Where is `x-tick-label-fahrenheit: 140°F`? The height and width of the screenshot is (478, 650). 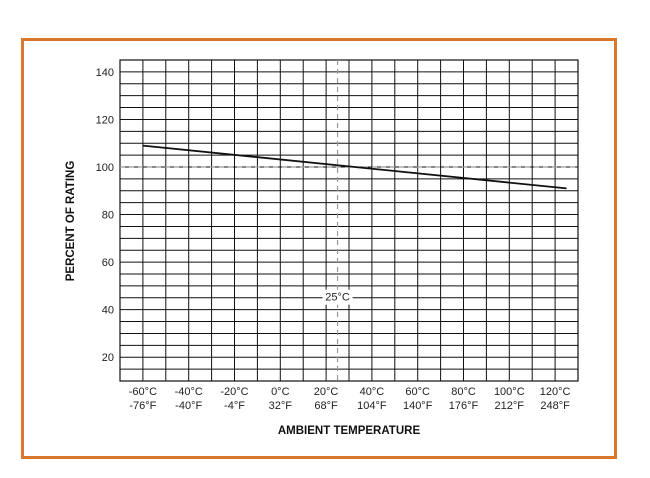
x-tick-label-fahrenheit: 140°F is located at coordinates (418, 406).